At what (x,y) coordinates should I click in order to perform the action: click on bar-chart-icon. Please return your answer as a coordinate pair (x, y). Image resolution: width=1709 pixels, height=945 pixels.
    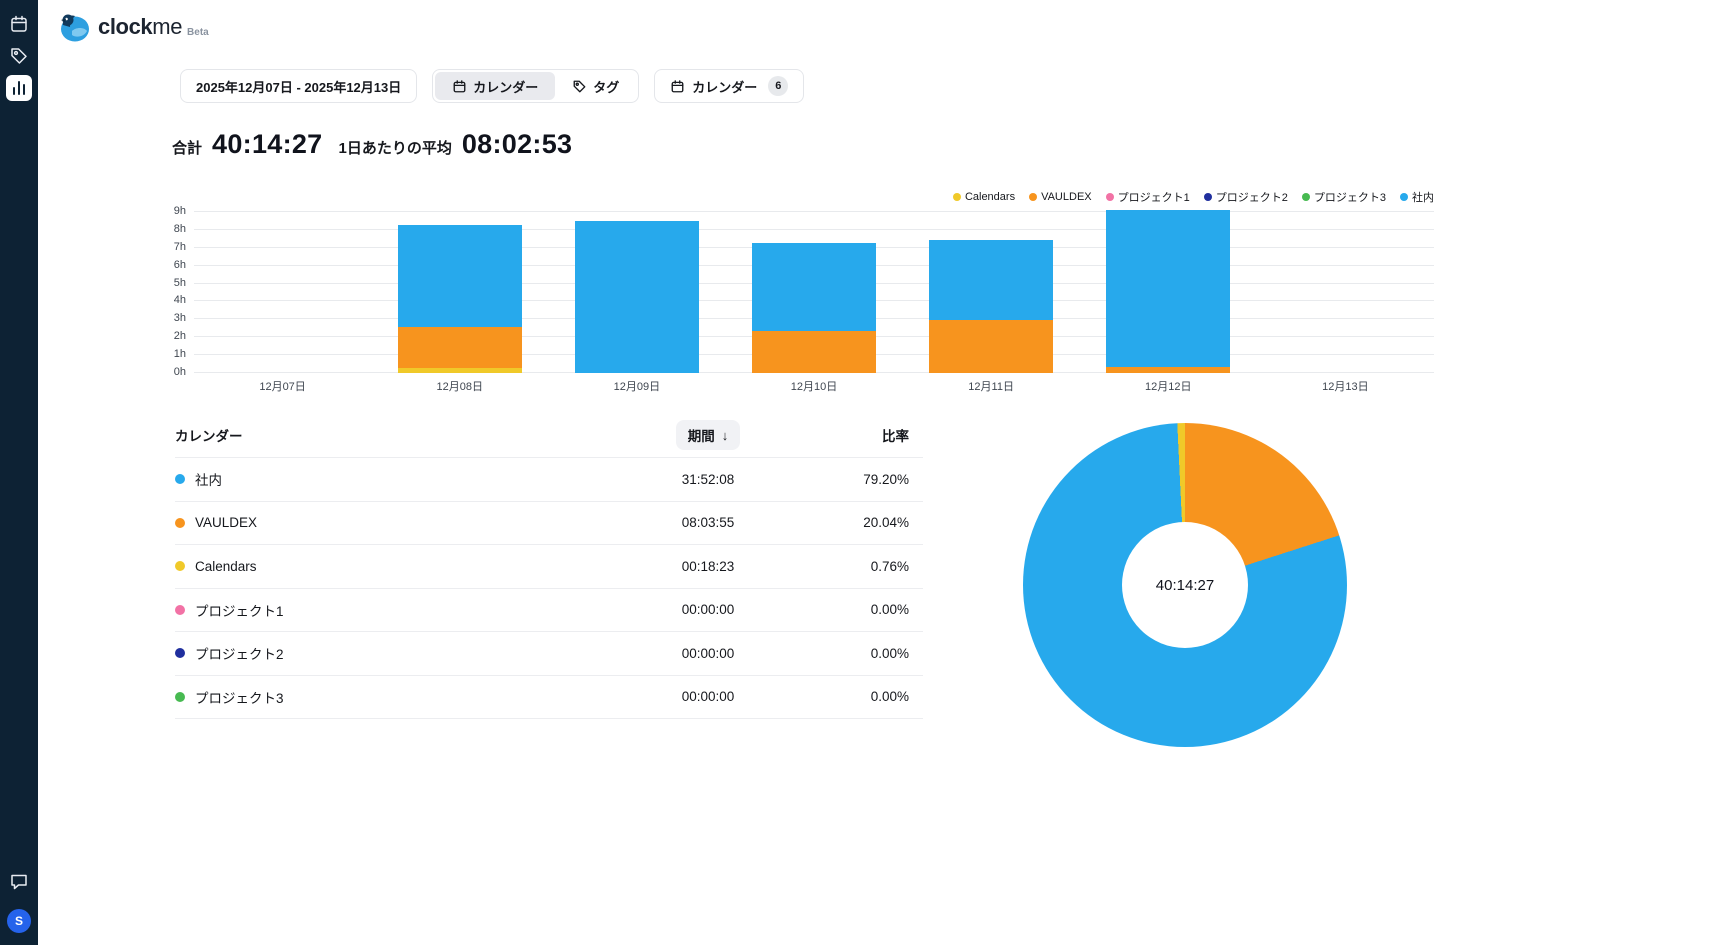
    Looking at the image, I should click on (19, 88).